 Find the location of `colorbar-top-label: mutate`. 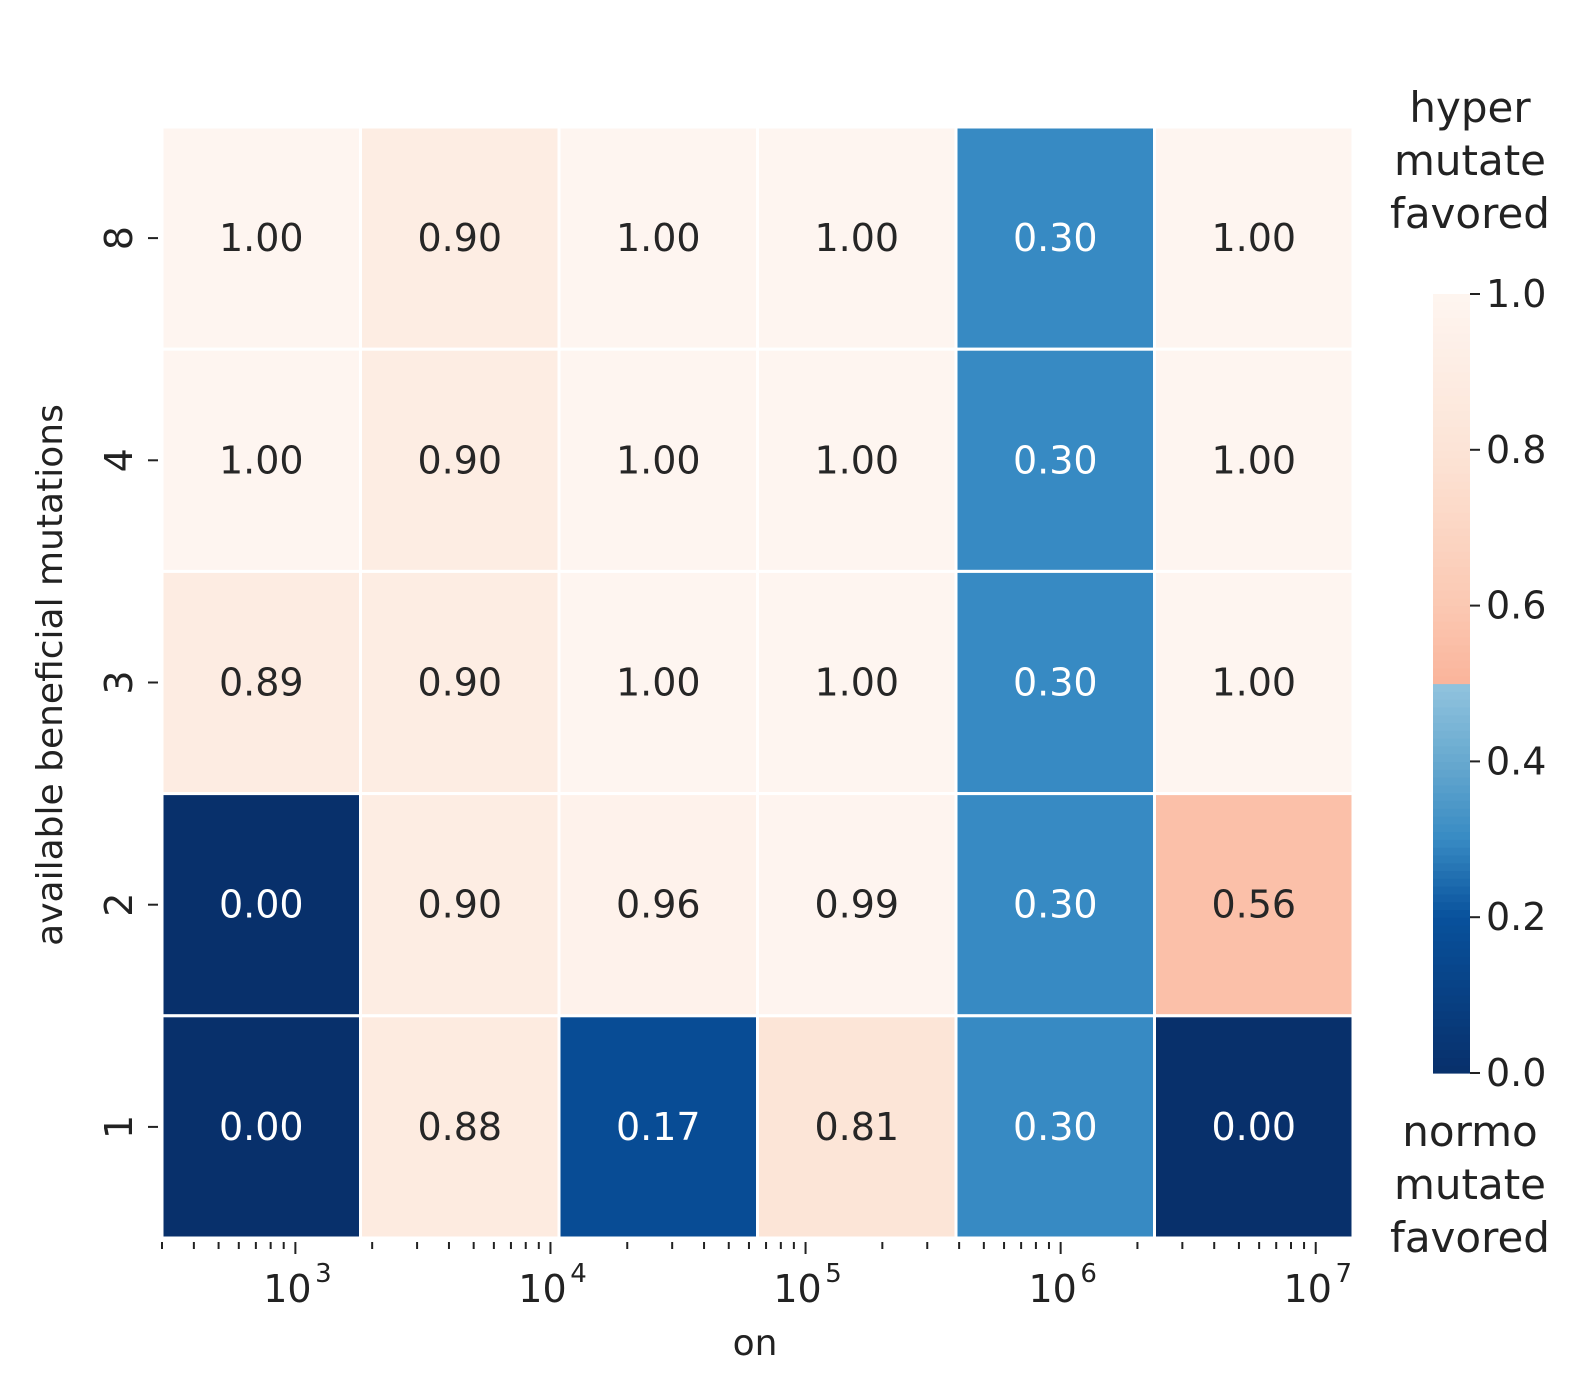

colorbar-top-label: mutate is located at coordinates (1470, 160).